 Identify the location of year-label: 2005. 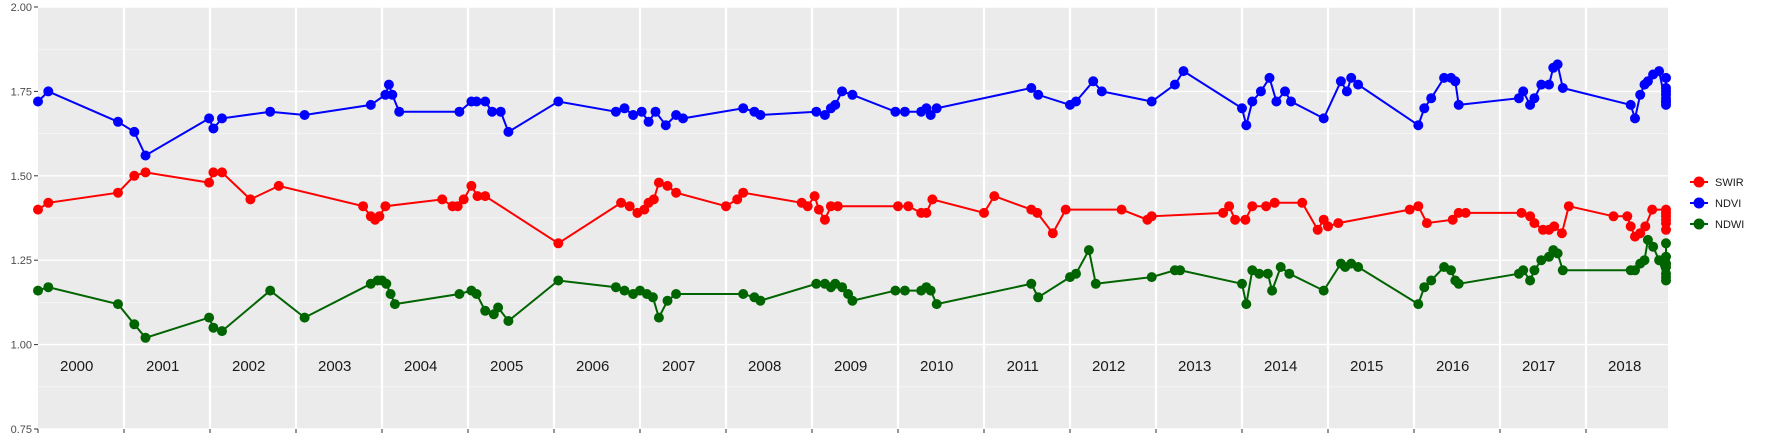
(506, 366).